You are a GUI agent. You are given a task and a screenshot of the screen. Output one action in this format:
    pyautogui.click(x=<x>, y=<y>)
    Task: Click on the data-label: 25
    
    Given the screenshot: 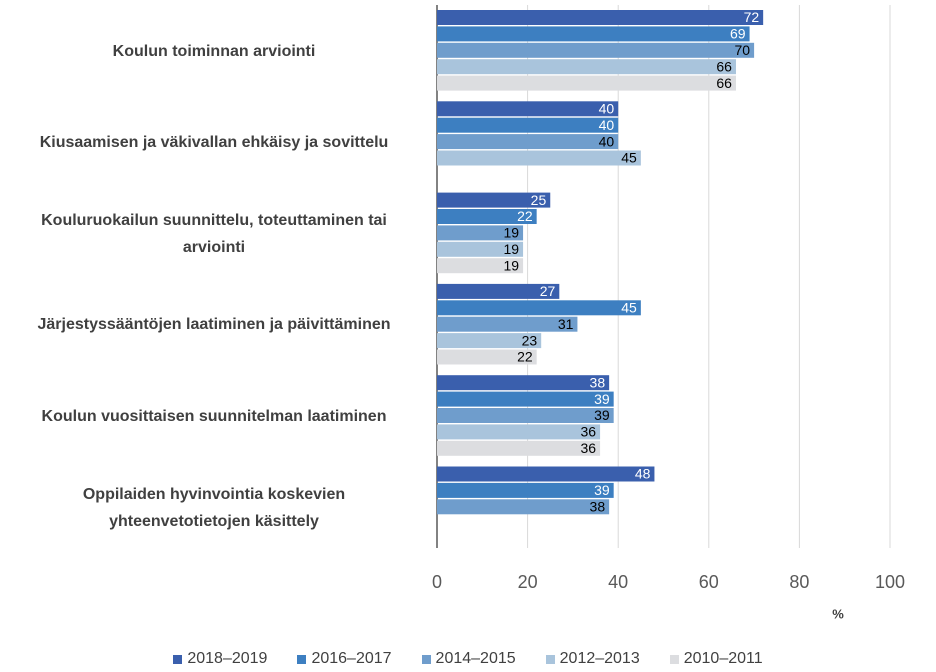 What is the action you would take?
    pyautogui.click(x=539, y=200)
    